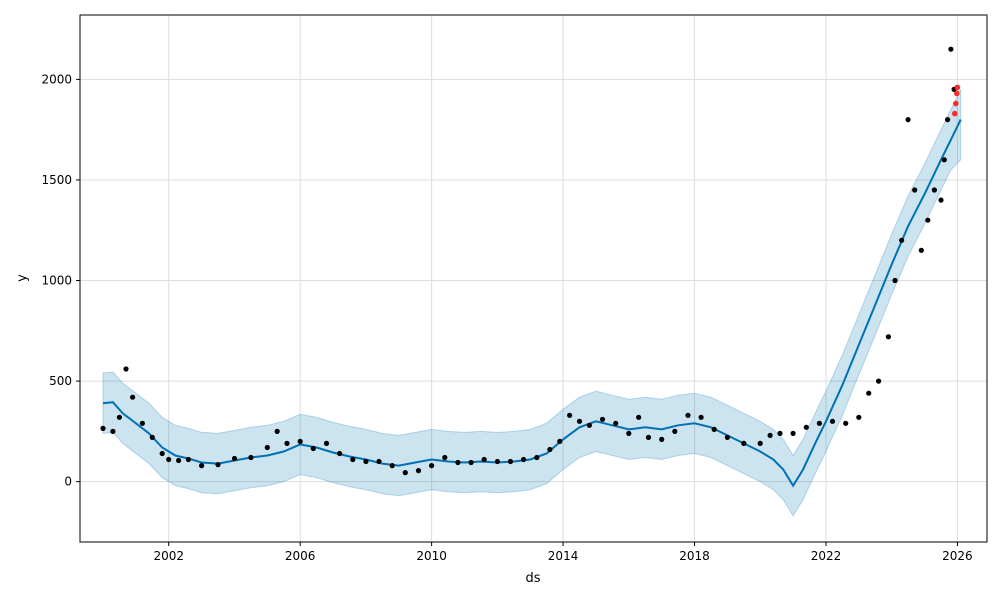  I want to click on y-tick-label: 500, so click(60, 381).